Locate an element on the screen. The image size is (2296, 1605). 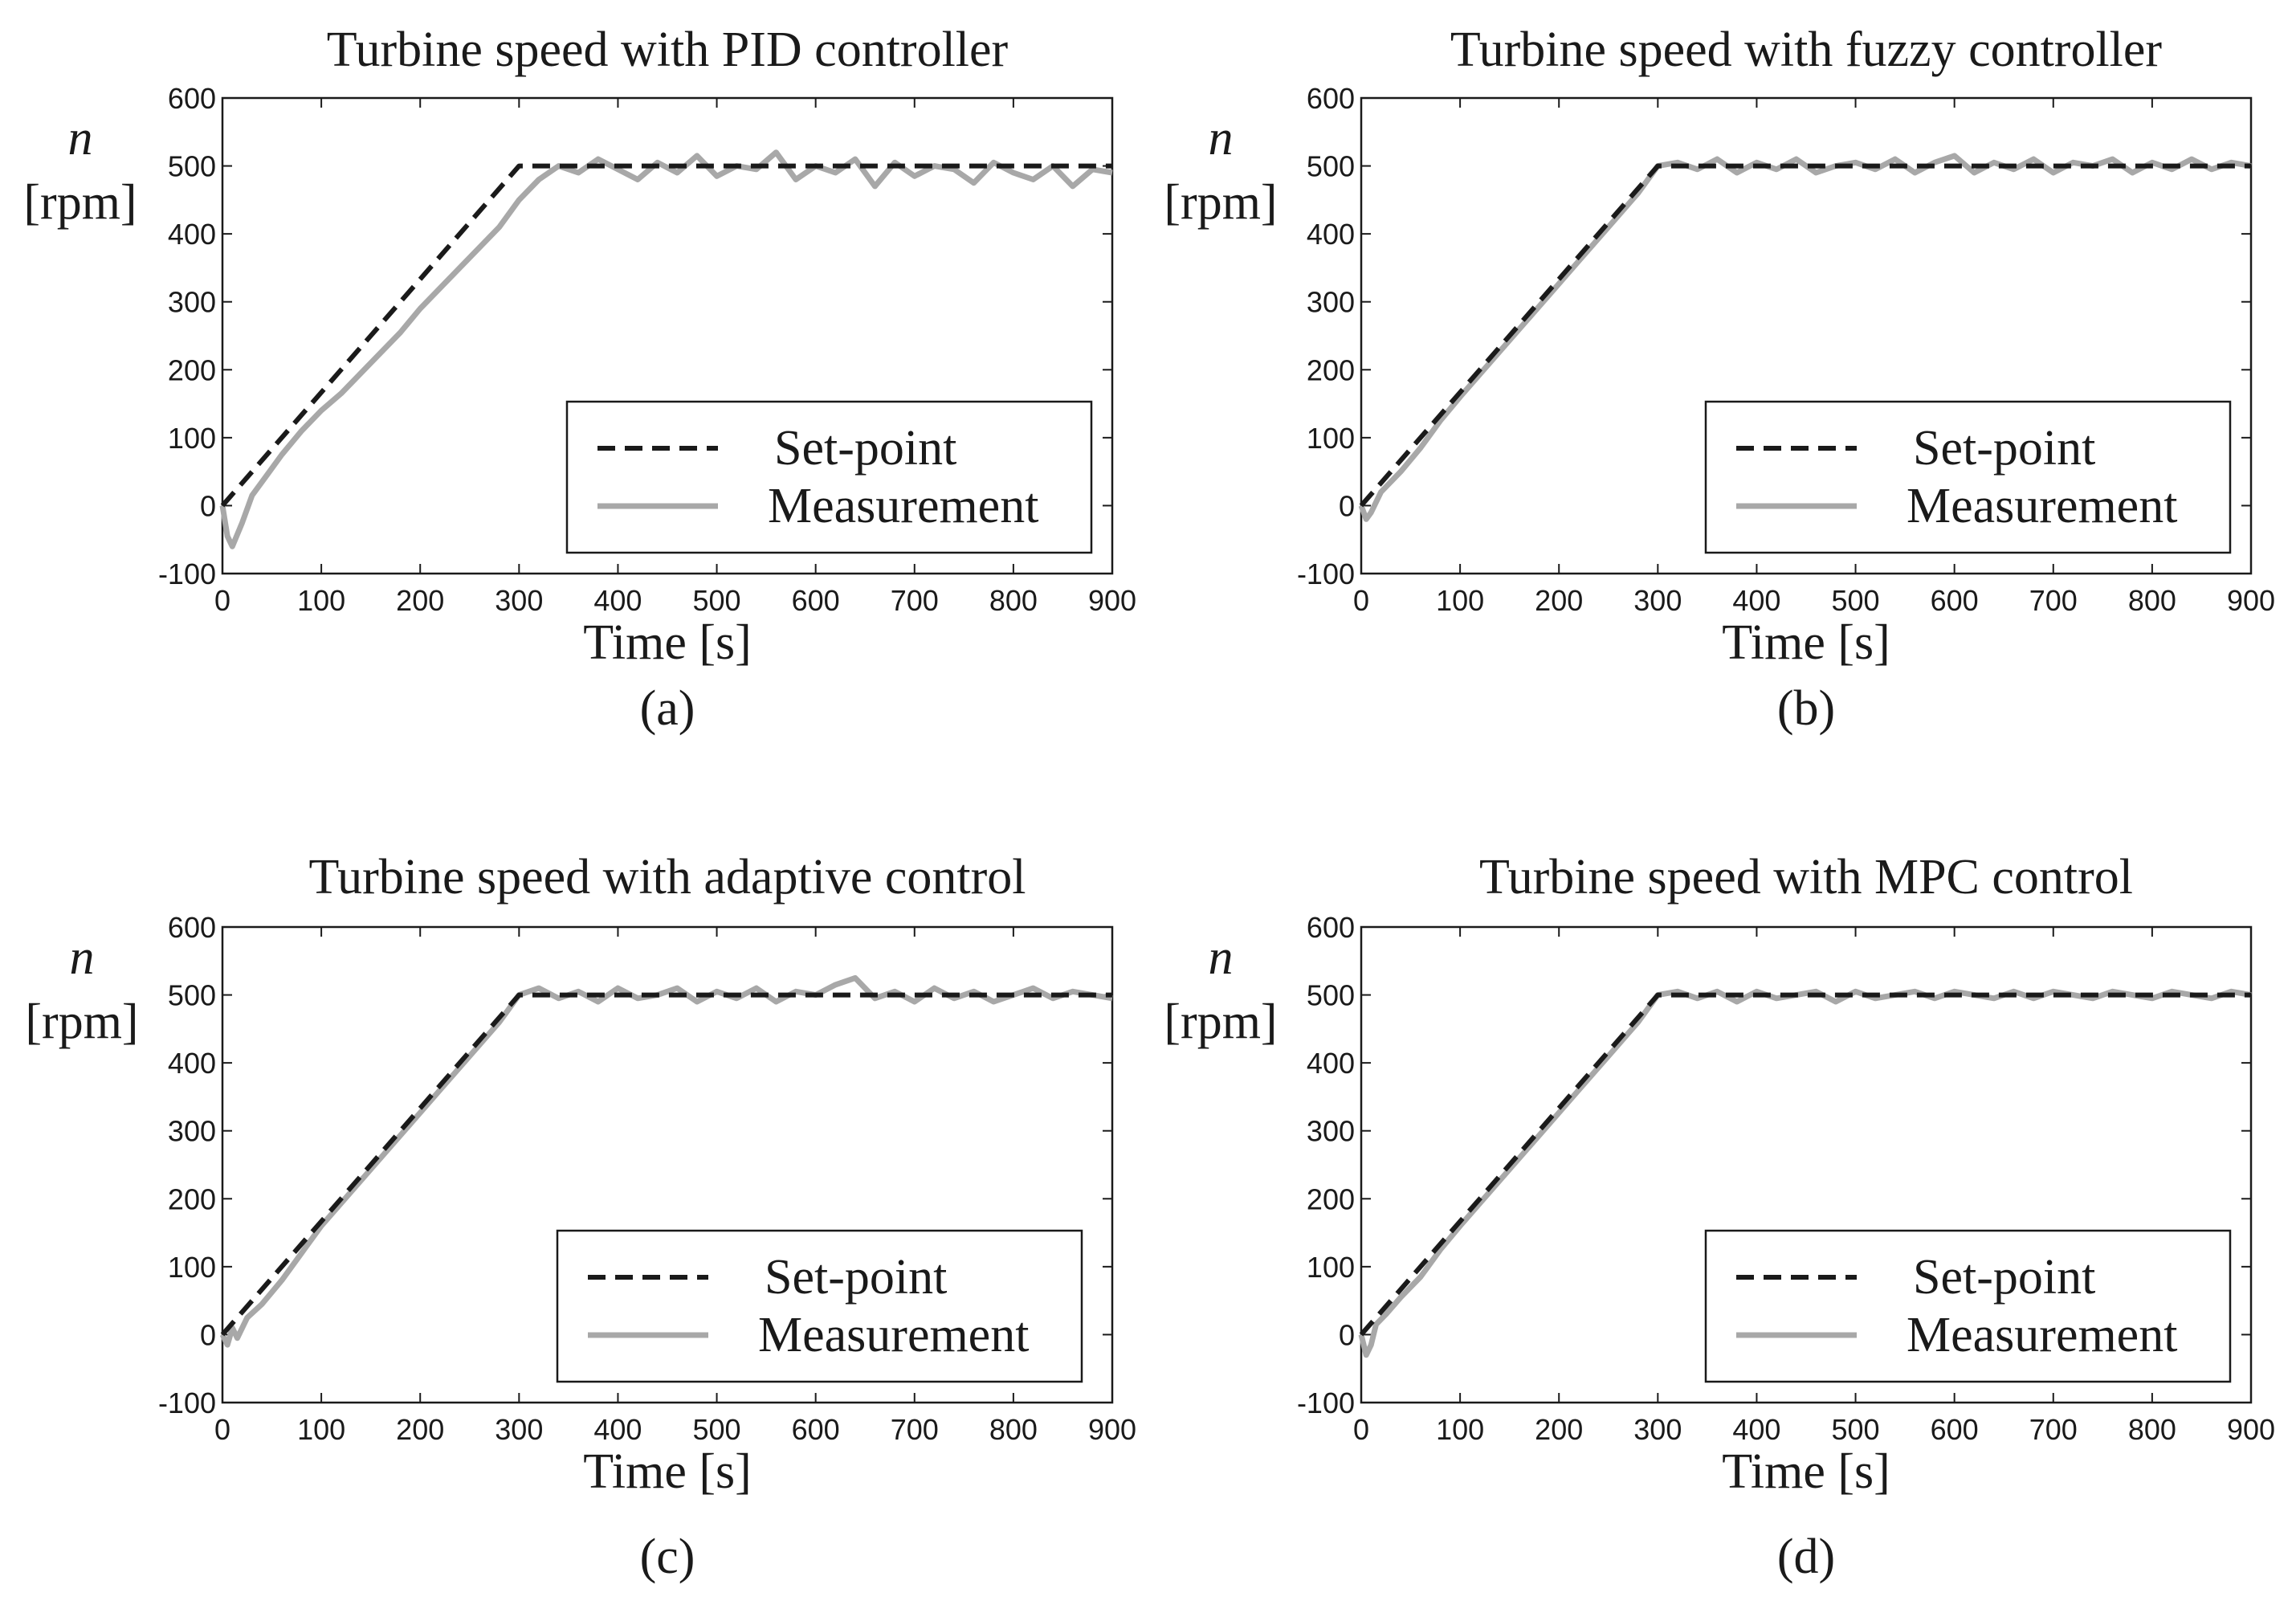
panel-label: (d) is located at coordinates (1806, 1557).